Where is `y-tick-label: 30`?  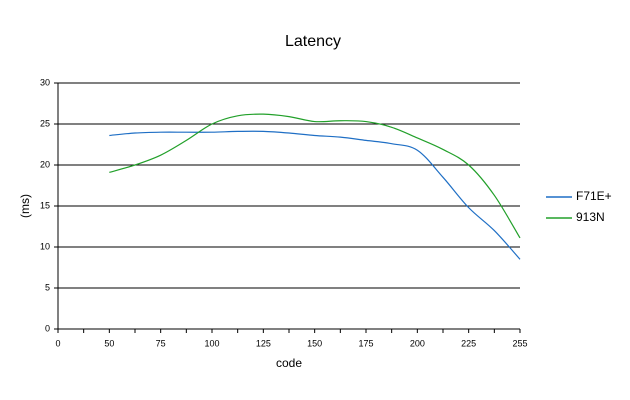 y-tick-label: 30 is located at coordinates (45, 82).